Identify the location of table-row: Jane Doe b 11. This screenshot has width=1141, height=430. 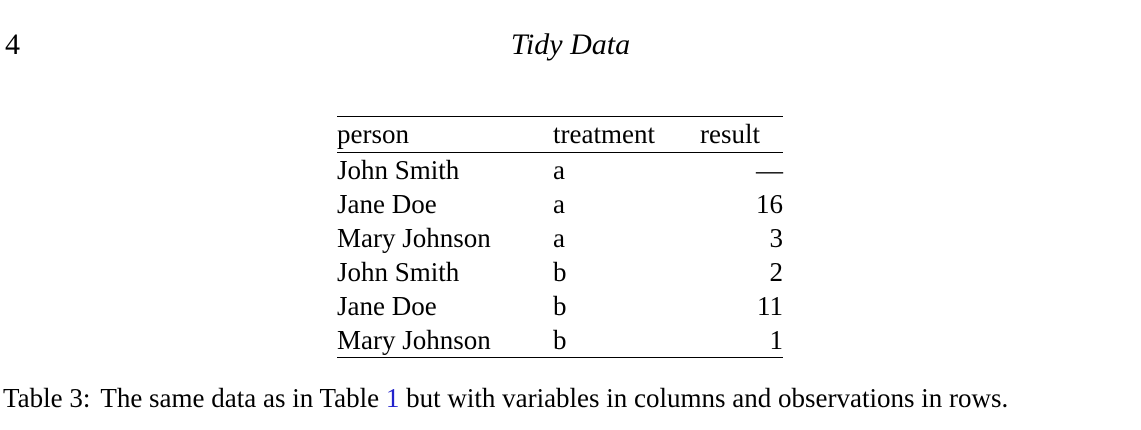
(560, 306).